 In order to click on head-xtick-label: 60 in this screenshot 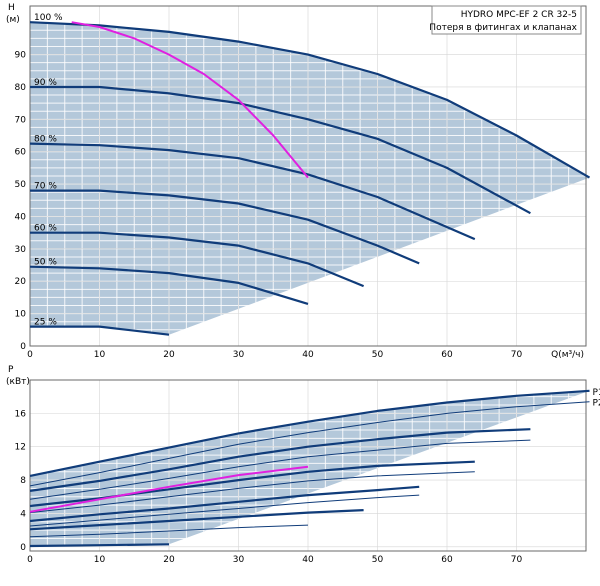, I will do `click(447, 355)`.